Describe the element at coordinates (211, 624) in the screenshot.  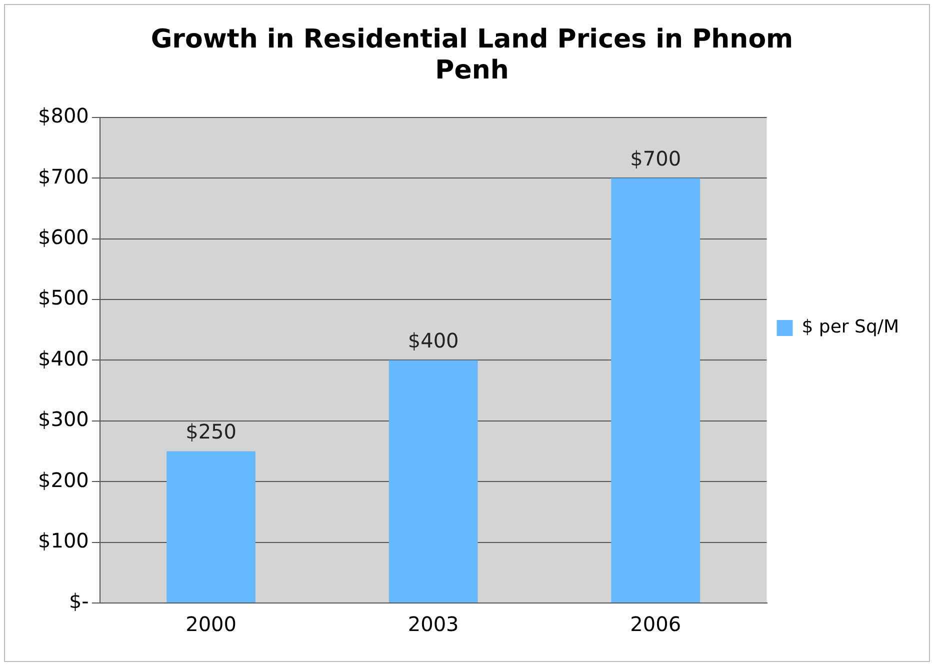
I see `x-tick-label: 2000` at that location.